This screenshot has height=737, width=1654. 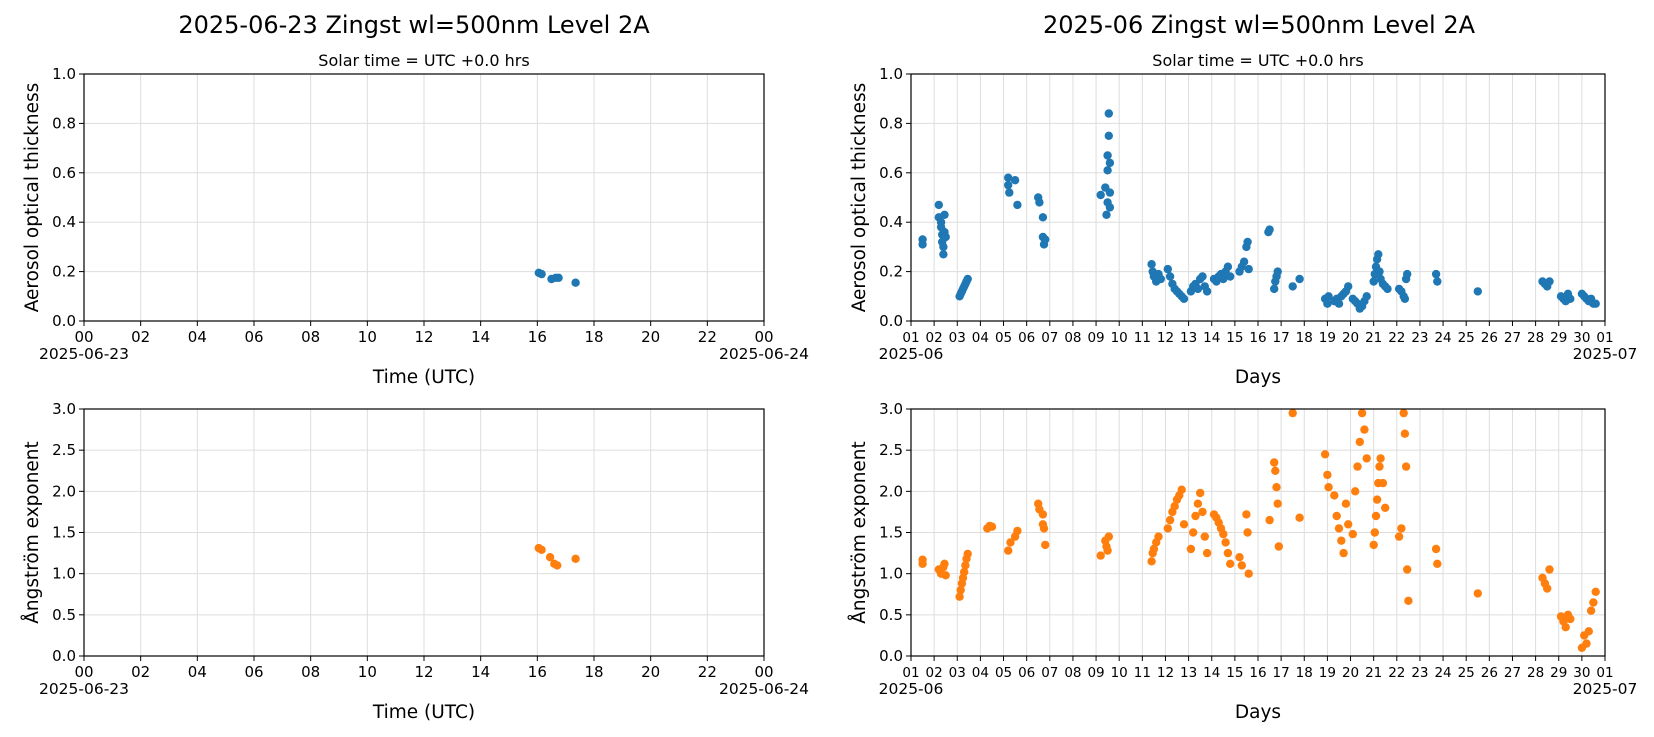 I want to click on date-right-label: 2025-06-24, so click(x=764, y=354).